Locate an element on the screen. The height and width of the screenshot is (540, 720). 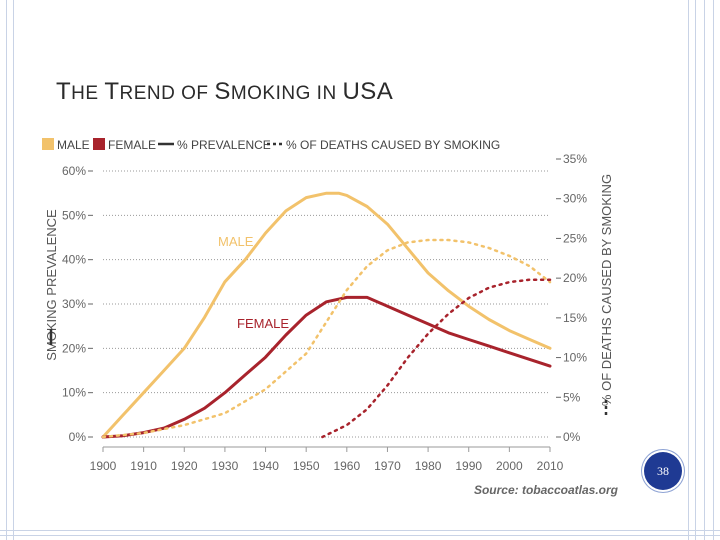
right-tick-label: 5% is located at coordinates (572, 397).